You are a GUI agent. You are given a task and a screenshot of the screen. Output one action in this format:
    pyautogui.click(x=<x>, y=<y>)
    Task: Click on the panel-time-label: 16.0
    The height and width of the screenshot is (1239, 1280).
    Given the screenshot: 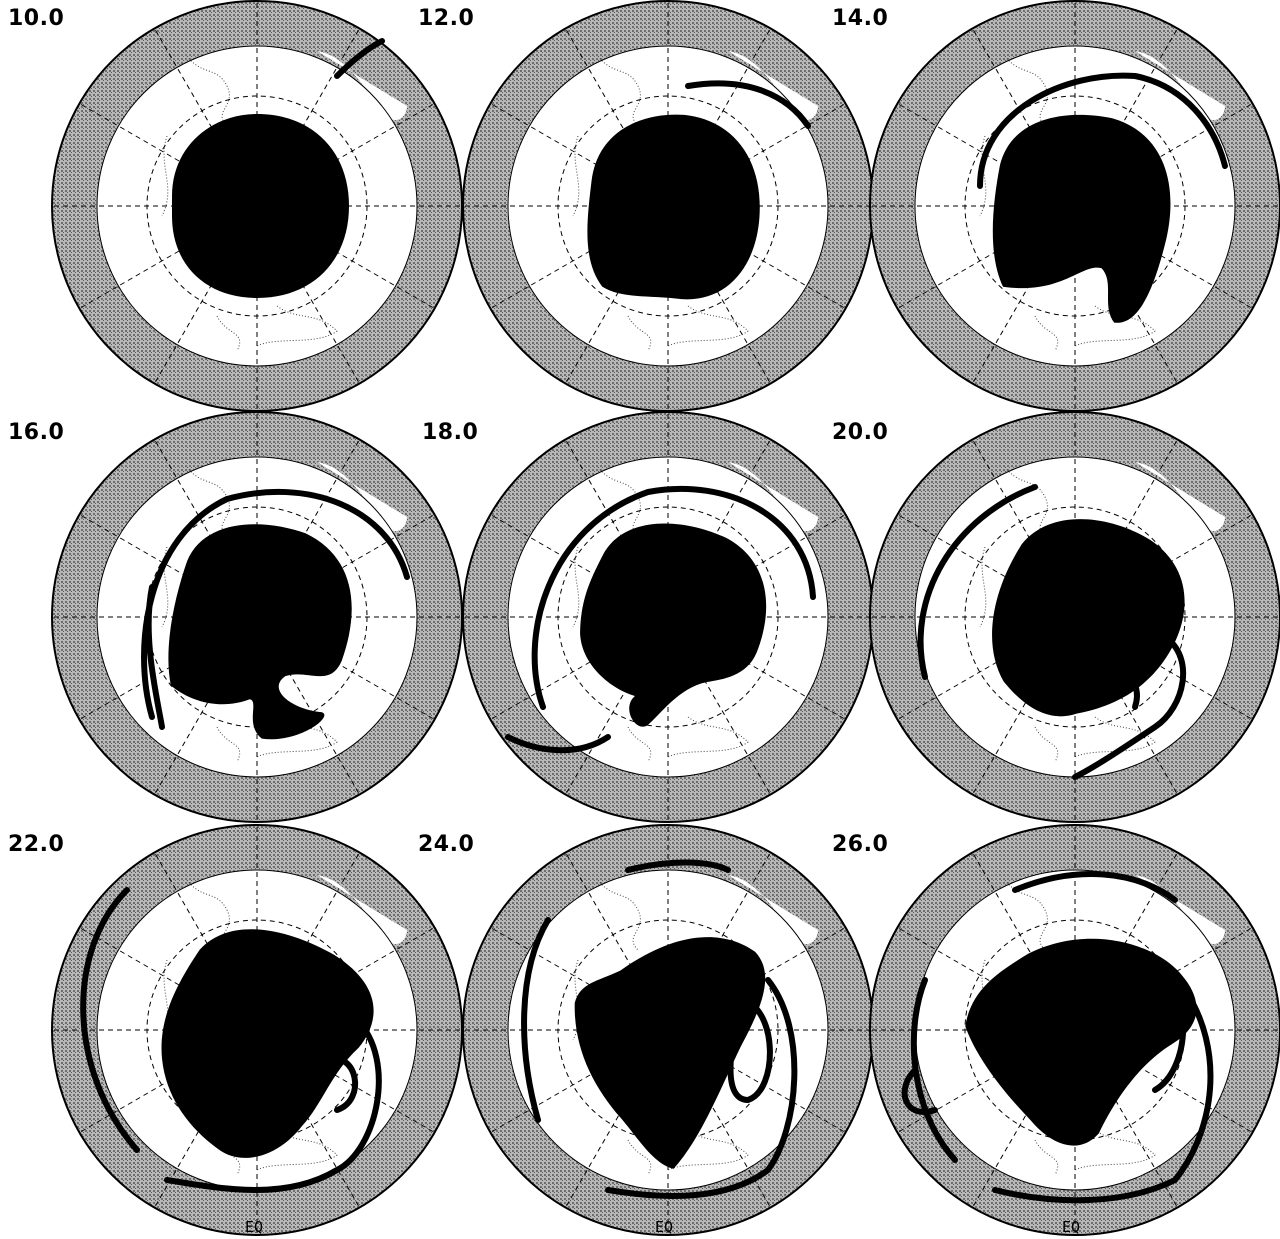 What is the action you would take?
    pyautogui.click(x=36, y=432)
    